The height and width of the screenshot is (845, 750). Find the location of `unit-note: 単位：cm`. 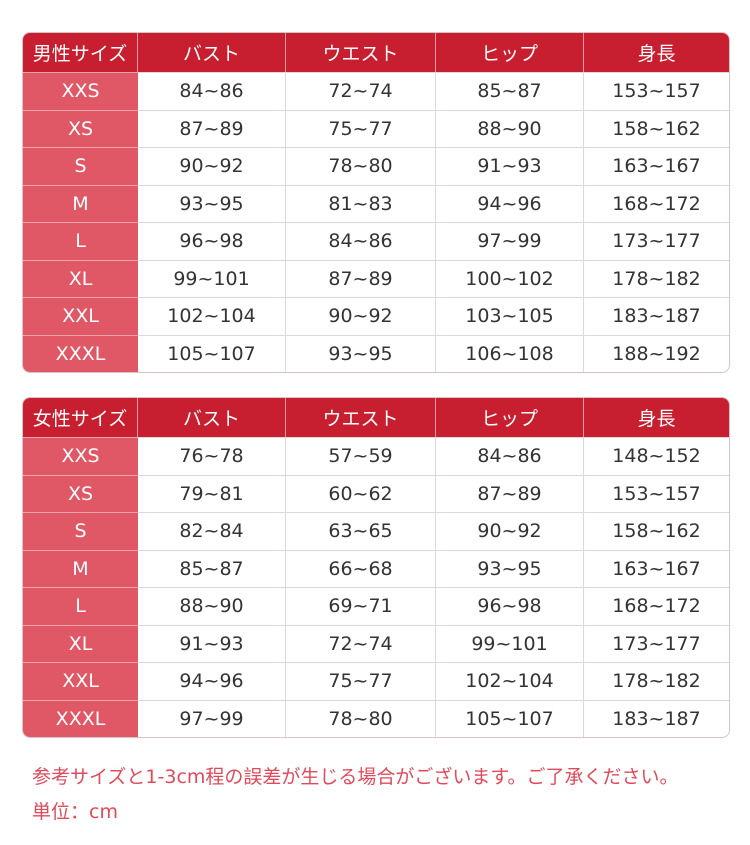

unit-note: 単位：cm is located at coordinates (75, 812).